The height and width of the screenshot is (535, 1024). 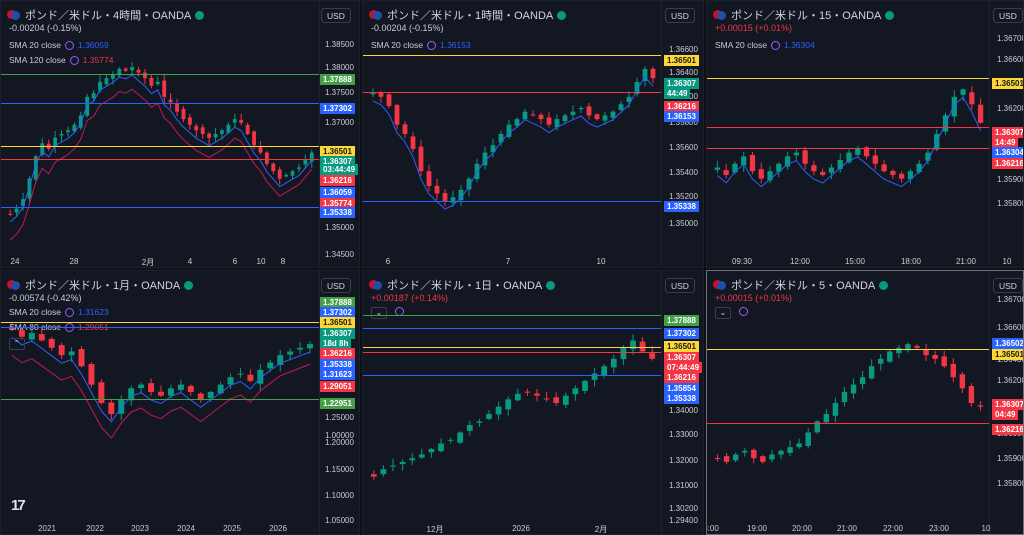 I want to click on price-label: 1.29051, so click(x=337, y=386).